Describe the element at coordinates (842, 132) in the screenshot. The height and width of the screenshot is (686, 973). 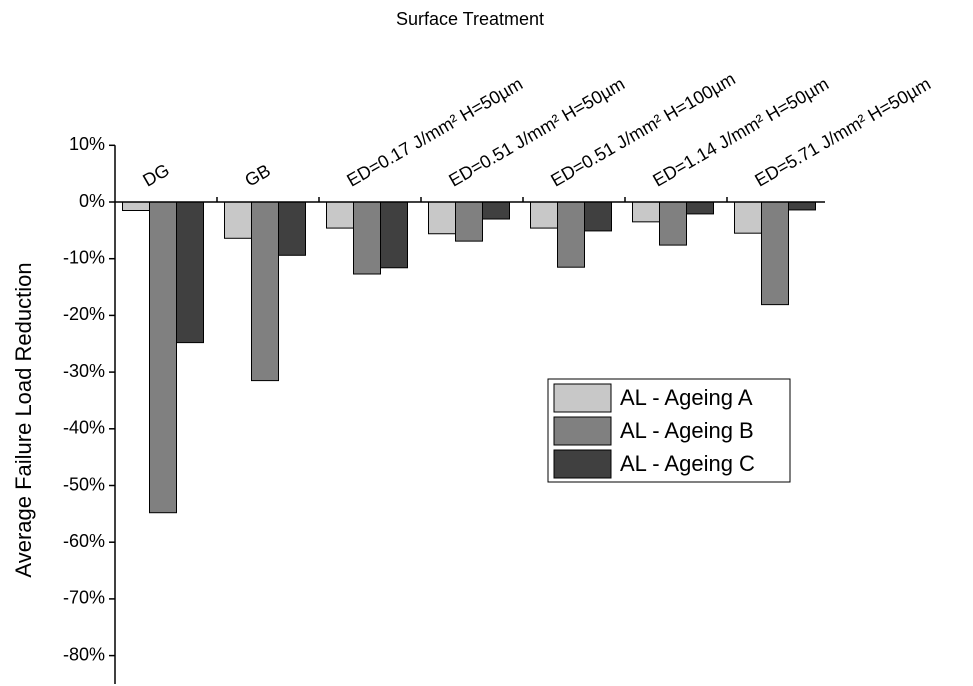
I see `x-tick-label: ED=5.71 J/mm² H=50µm` at that location.